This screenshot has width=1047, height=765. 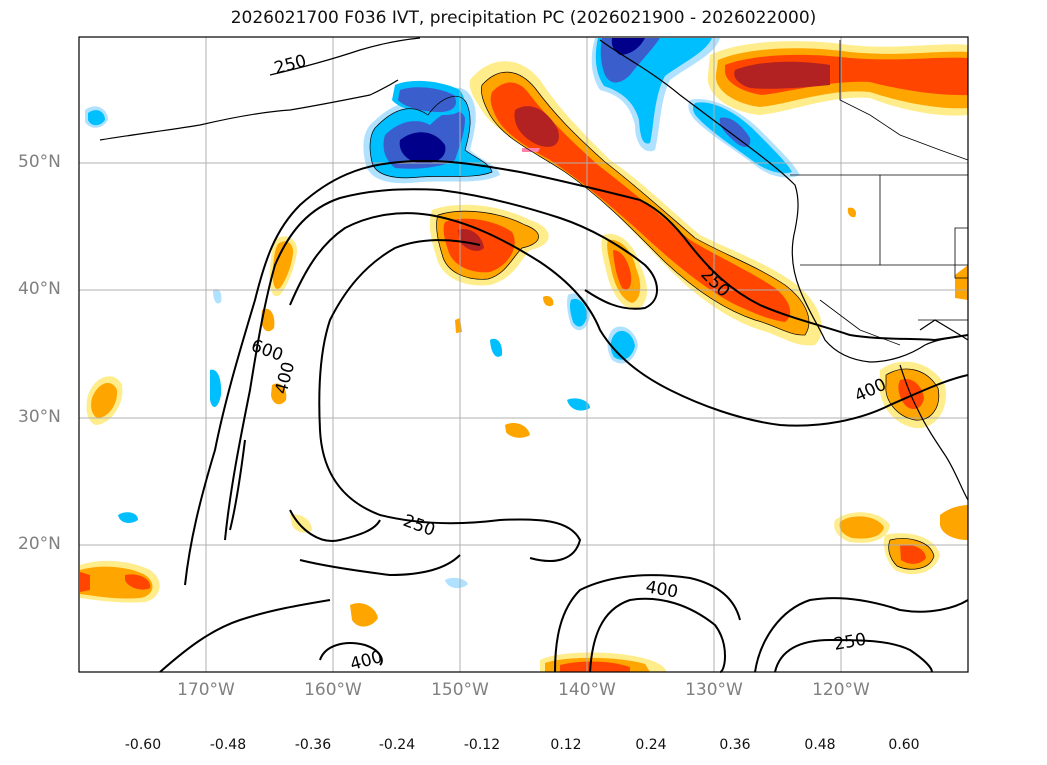 I want to click on lon-label: 150°W, so click(x=460, y=690).